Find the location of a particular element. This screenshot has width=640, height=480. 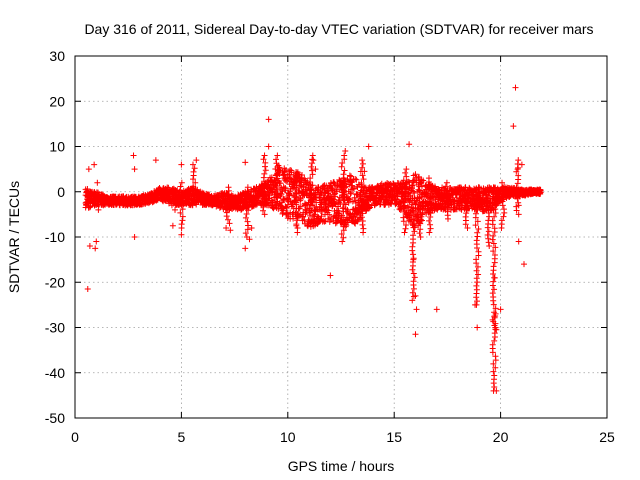

y-tick-label: 10 is located at coordinates (57, 147).